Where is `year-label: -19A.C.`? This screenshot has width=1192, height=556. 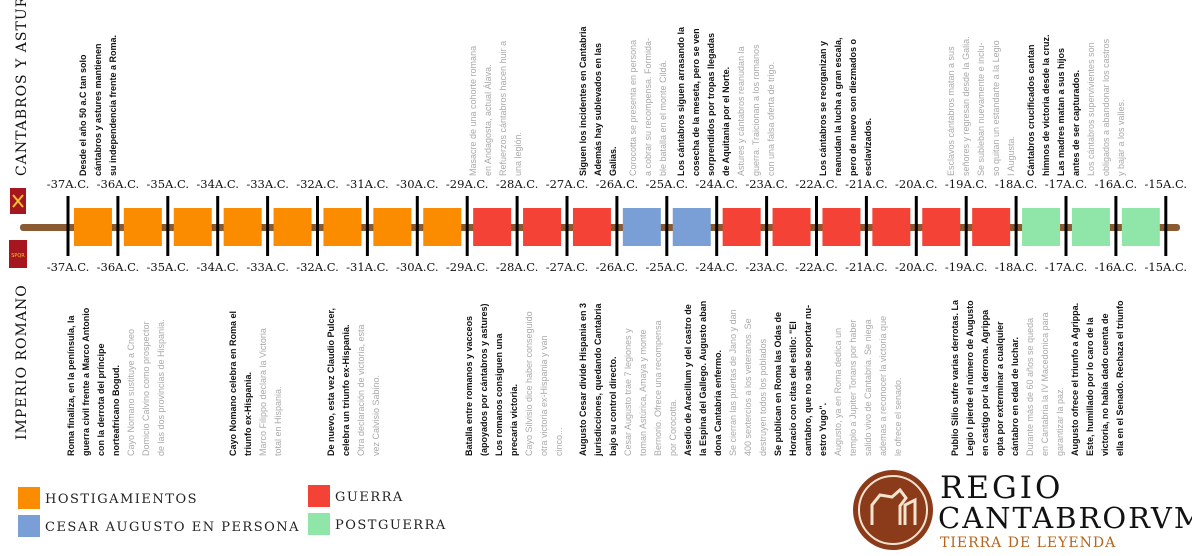
year-label: -19A.C. is located at coordinates (966, 184).